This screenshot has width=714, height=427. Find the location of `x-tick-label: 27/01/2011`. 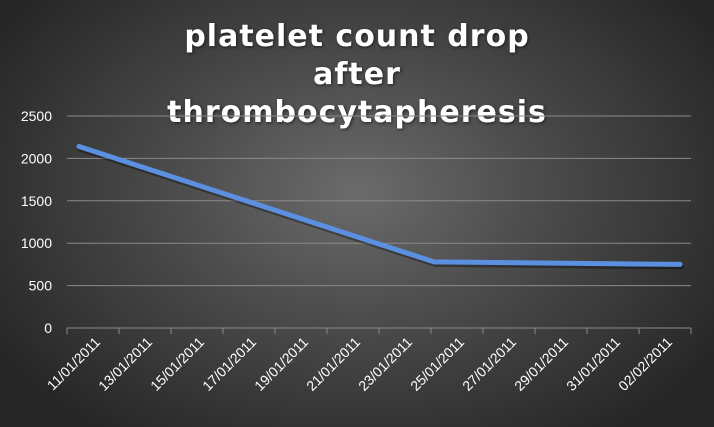

x-tick-label: 27/01/2011 is located at coordinates (489, 364).